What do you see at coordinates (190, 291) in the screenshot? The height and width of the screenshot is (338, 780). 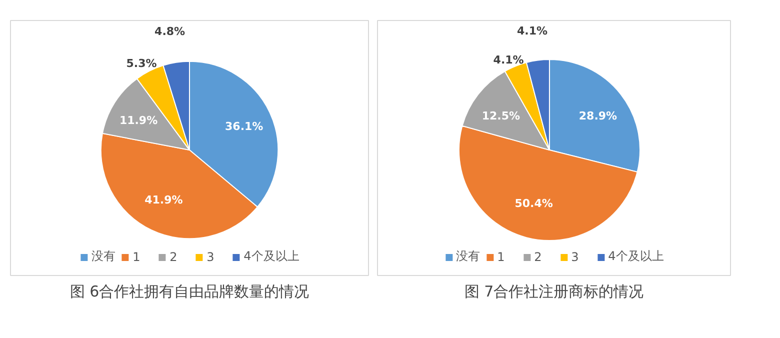 I see `text: 图 6合作社拥有自由品牌数量的情况` at bounding box center [190, 291].